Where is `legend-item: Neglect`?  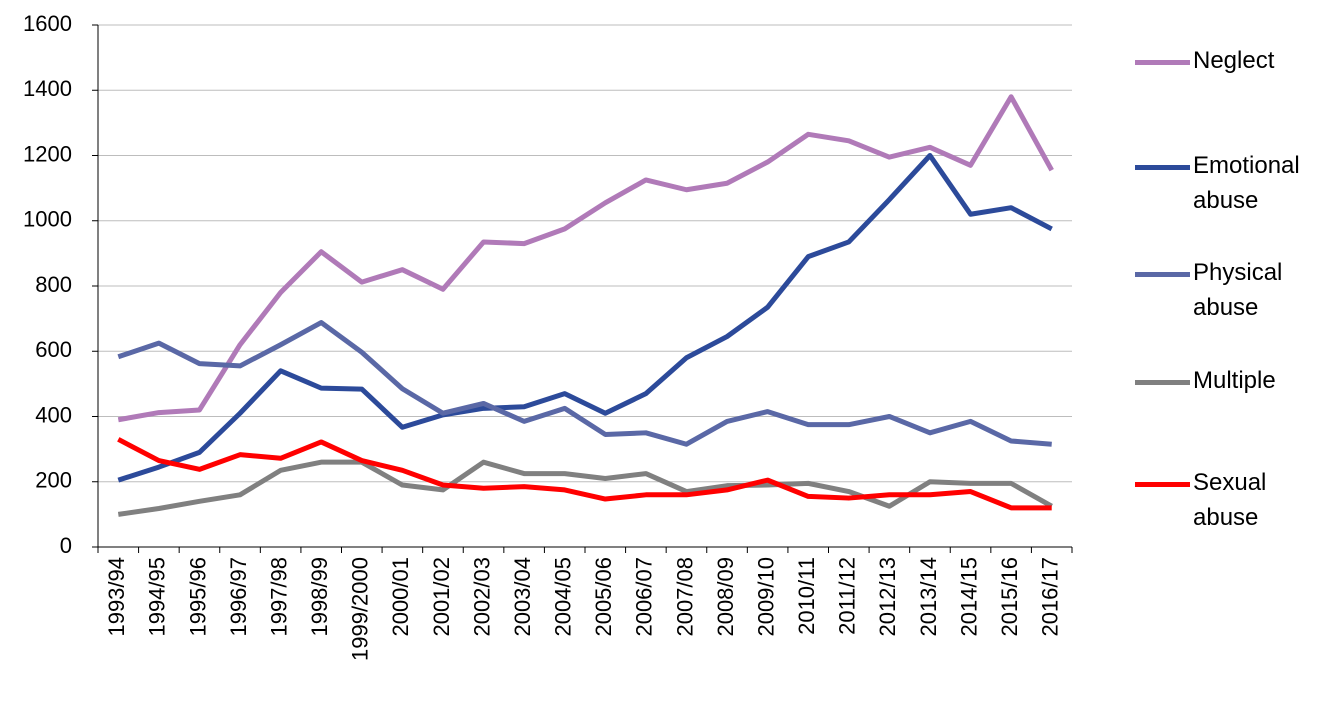 legend-item: Neglect is located at coordinates (1226, 62).